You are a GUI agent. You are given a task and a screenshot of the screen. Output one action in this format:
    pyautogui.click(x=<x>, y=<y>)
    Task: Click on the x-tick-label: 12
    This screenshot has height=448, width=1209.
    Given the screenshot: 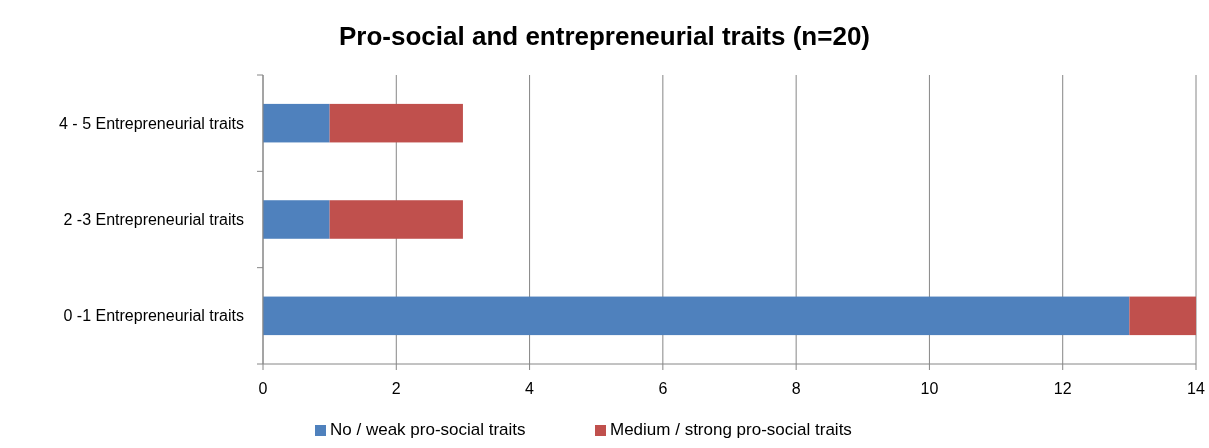 What is the action you would take?
    pyautogui.click(x=1062, y=388)
    